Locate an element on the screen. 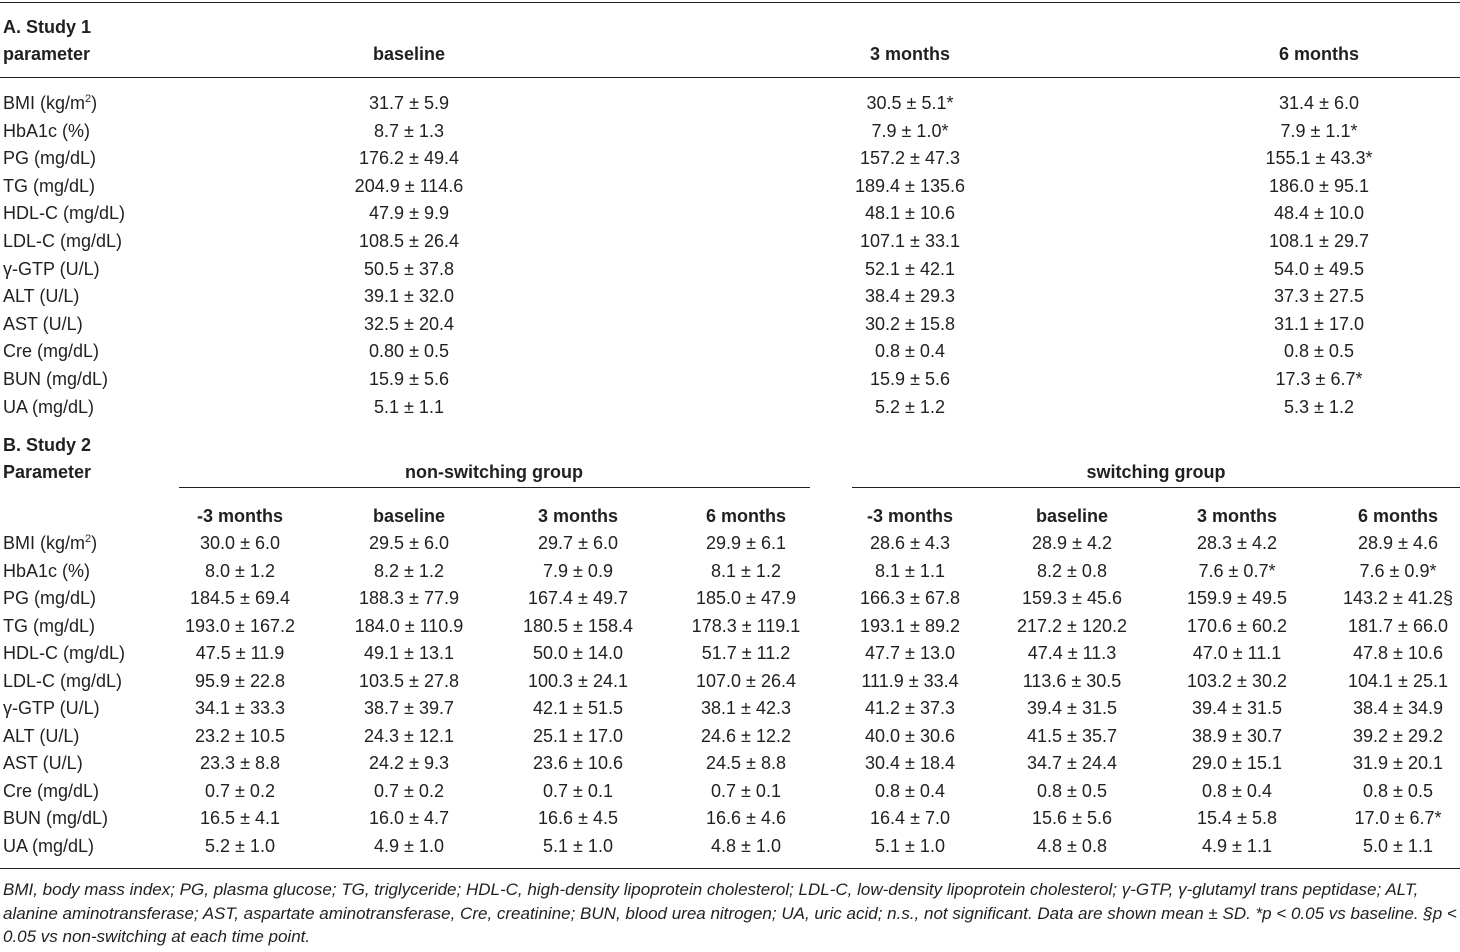 This screenshot has width=1460, height=952. value-cell: 113.6 ± 30.5 is located at coordinates (1072, 680).